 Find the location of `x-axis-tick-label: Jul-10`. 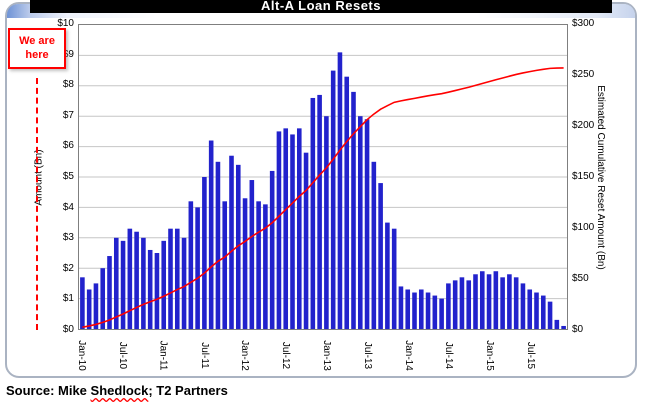

x-axis-tick-label: Jul-10 is located at coordinates (122, 355).